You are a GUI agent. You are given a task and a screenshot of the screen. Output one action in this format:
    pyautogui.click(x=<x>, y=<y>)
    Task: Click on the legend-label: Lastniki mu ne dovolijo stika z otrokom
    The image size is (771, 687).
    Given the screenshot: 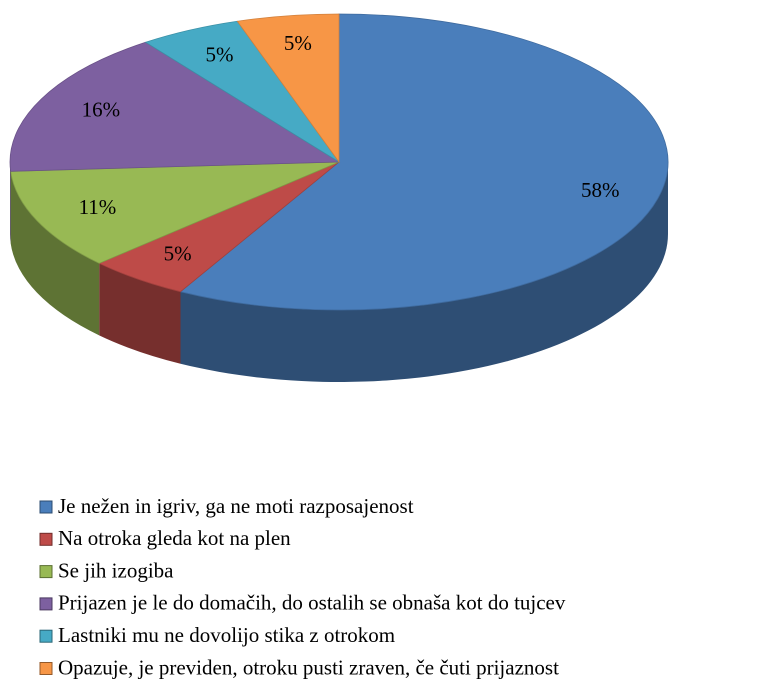 What is the action you would take?
    pyautogui.click(x=226, y=635)
    